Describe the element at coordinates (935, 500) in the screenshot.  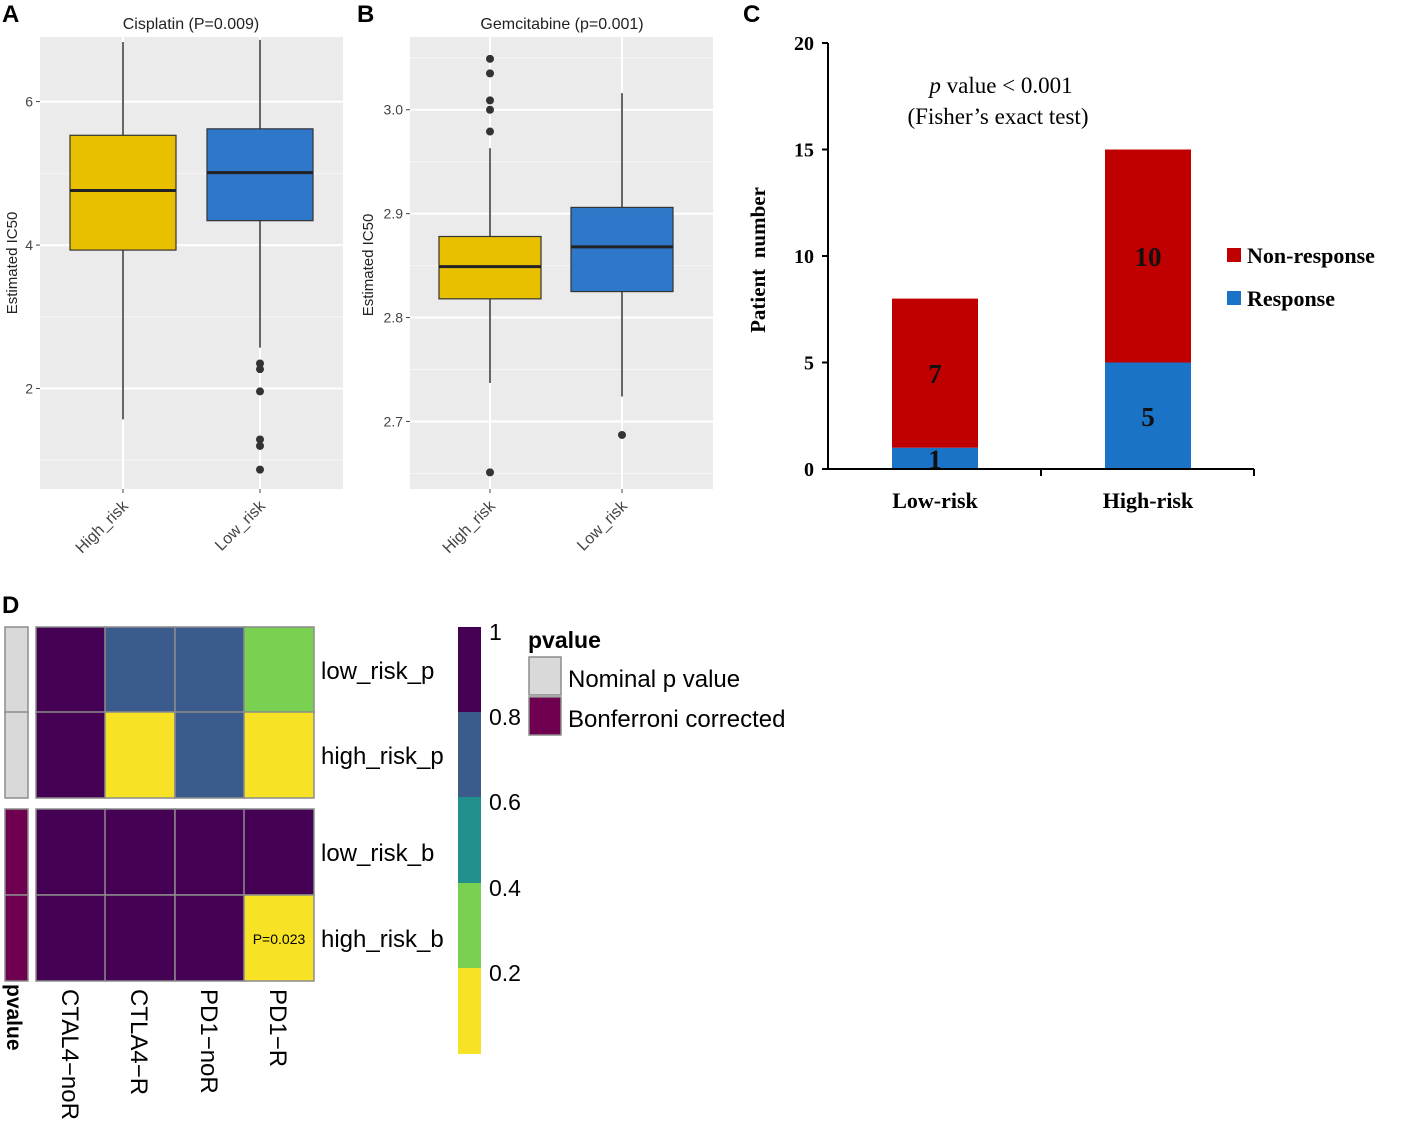
I see `c-xtick-label: Low-risk` at that location.